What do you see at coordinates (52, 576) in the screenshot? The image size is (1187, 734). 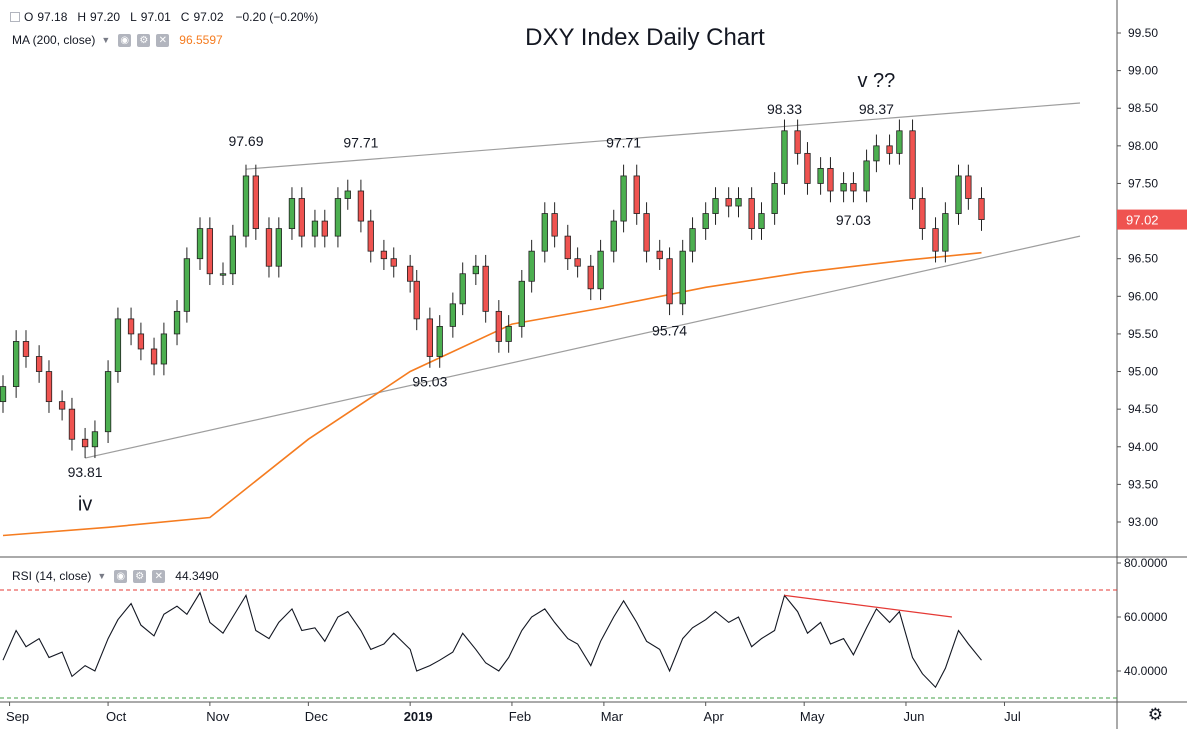 I see `rsi-legend-label: RSI (14, close)` at bounding box center [52, 576].